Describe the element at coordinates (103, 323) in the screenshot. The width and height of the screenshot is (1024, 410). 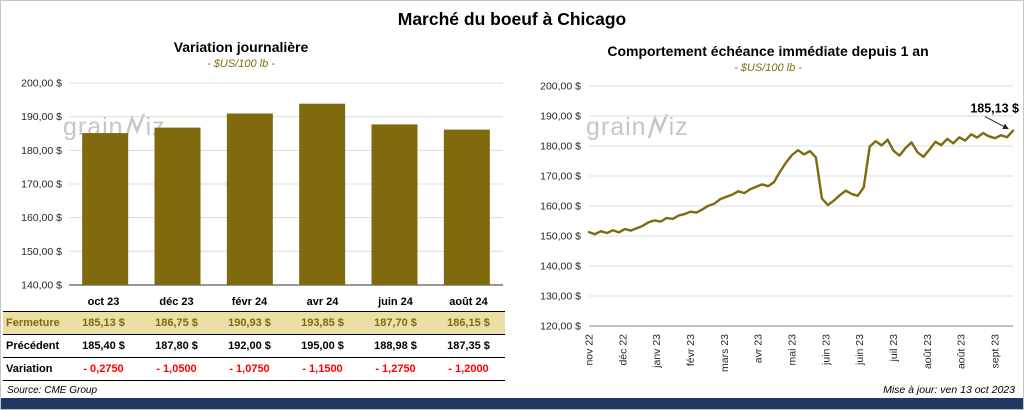
I see `table-cell: 185,13 $` at that location.